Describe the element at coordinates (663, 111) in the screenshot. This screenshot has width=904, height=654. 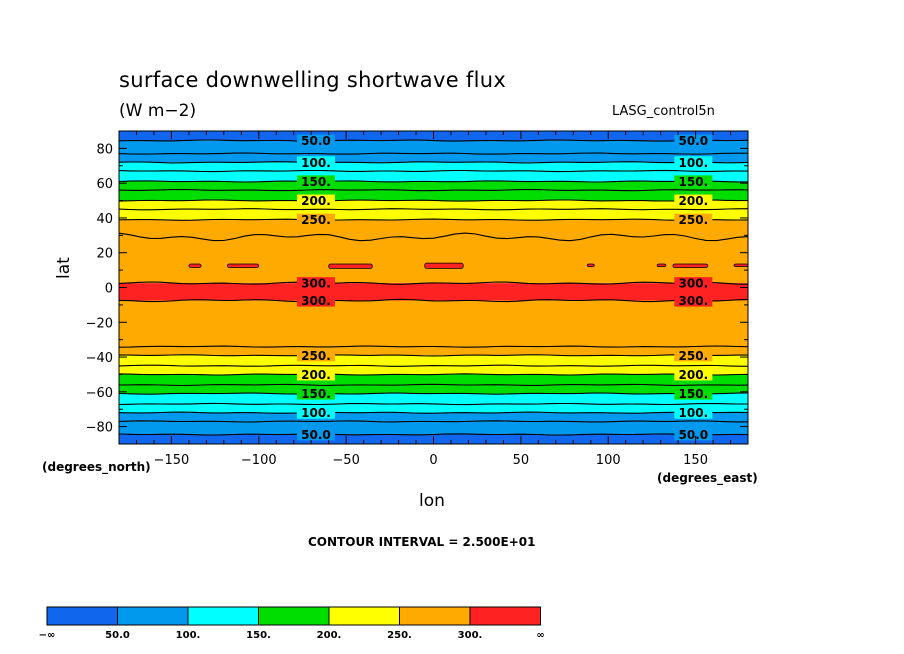
I see `dataset-name: LASG_control5n` at that location.